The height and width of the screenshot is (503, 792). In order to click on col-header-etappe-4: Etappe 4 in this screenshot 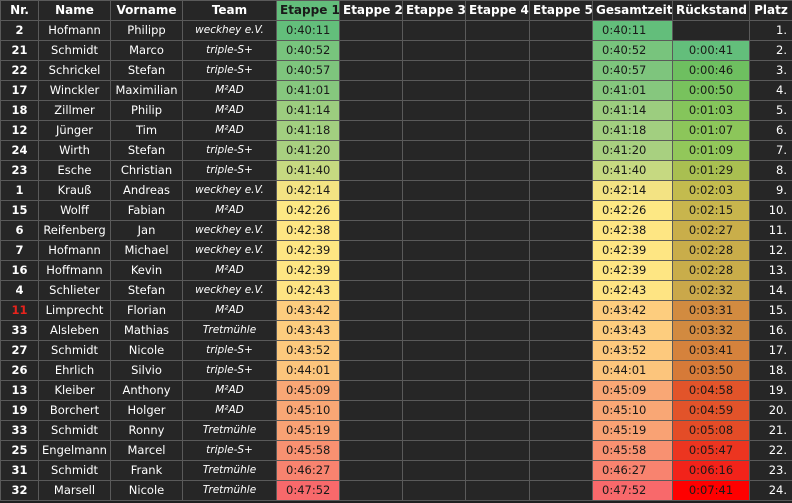, I will do `click(497, 10)`.